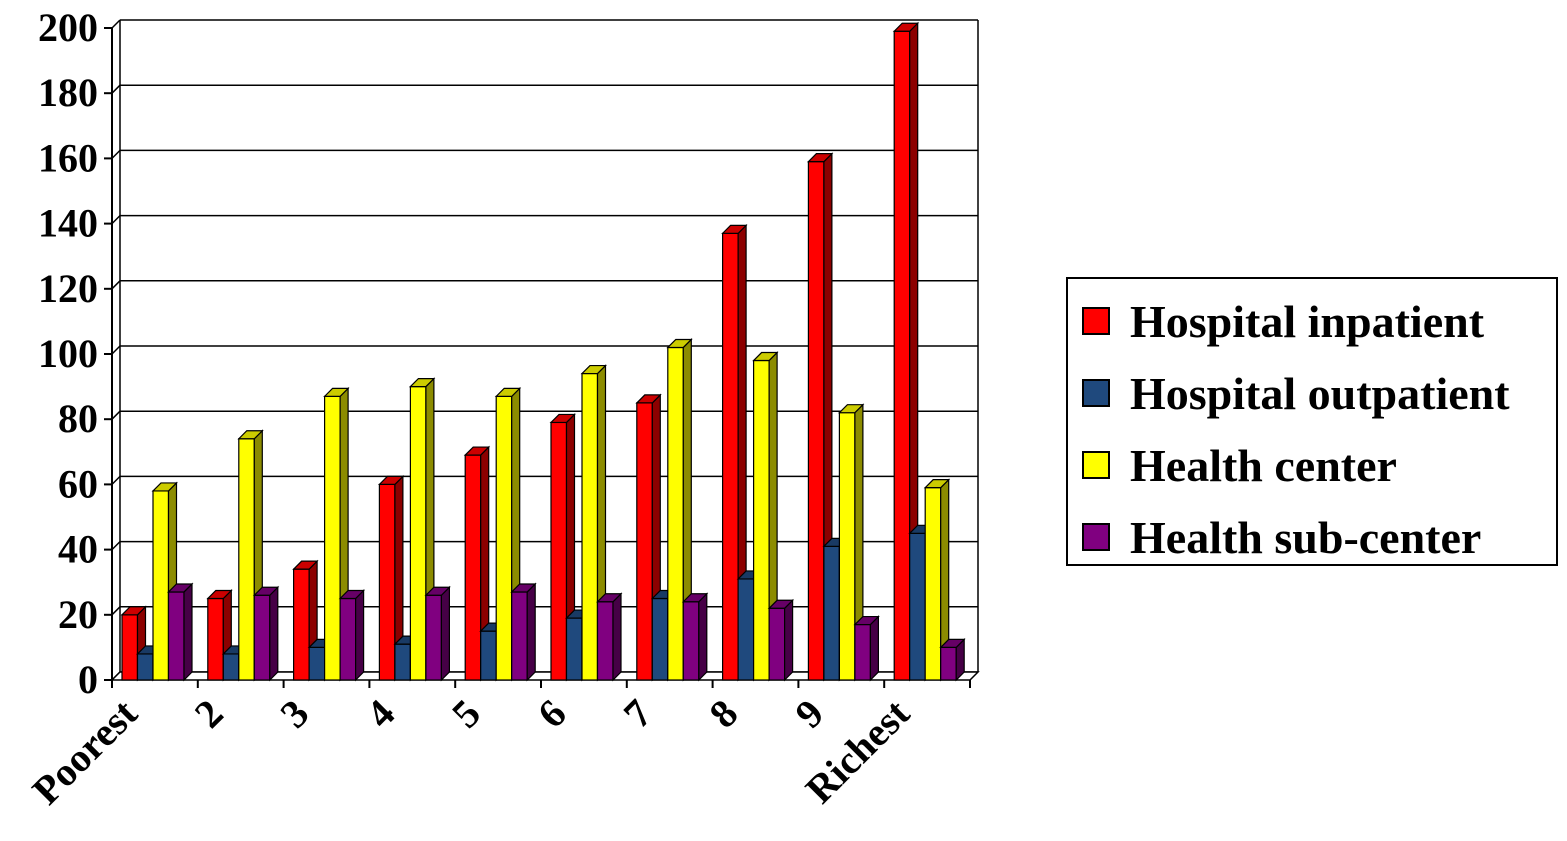 The image size is (1567, 841). Describe the element at coordinates (1306, 537) in the screenshot. I see `legend-label: Health sub-center` at that location.